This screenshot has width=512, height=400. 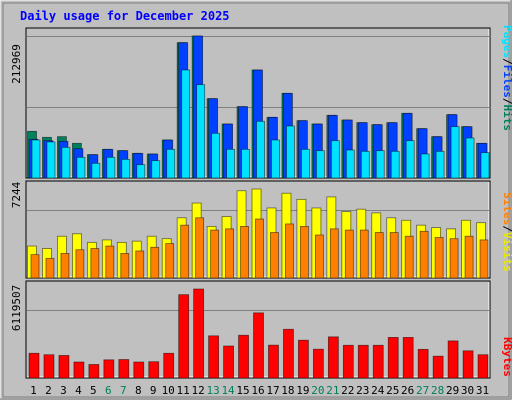 I want to click on legend-files: Files, so click(x=506, y=81).